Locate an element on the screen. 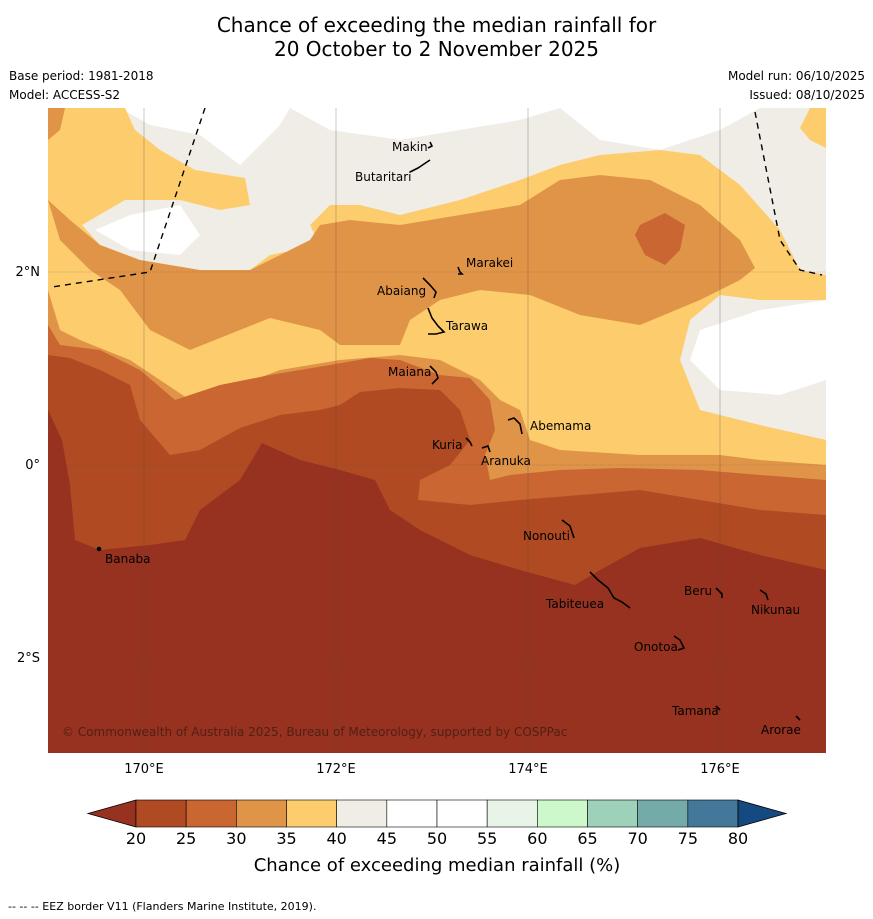 The image size is (873, 919). label-marakei: Marakei is located at coordinates (489, 263).